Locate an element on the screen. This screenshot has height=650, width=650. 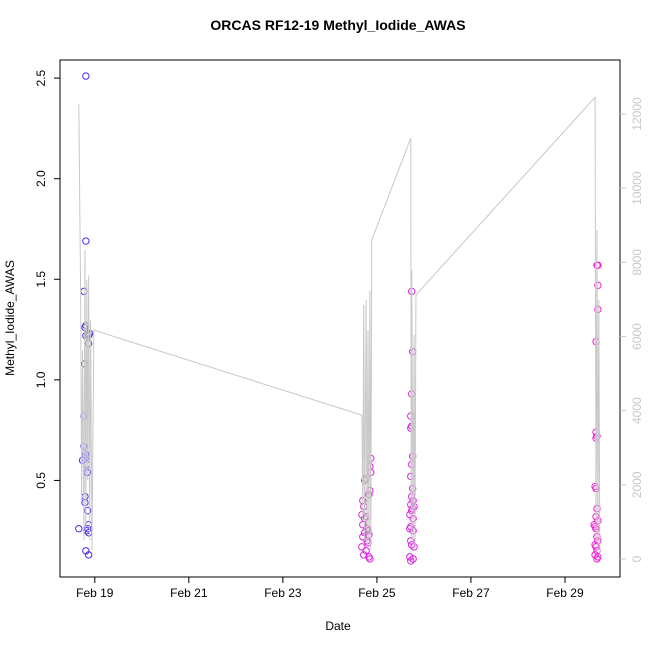
x-axis-label: Date is located at coordinates (338, 626).